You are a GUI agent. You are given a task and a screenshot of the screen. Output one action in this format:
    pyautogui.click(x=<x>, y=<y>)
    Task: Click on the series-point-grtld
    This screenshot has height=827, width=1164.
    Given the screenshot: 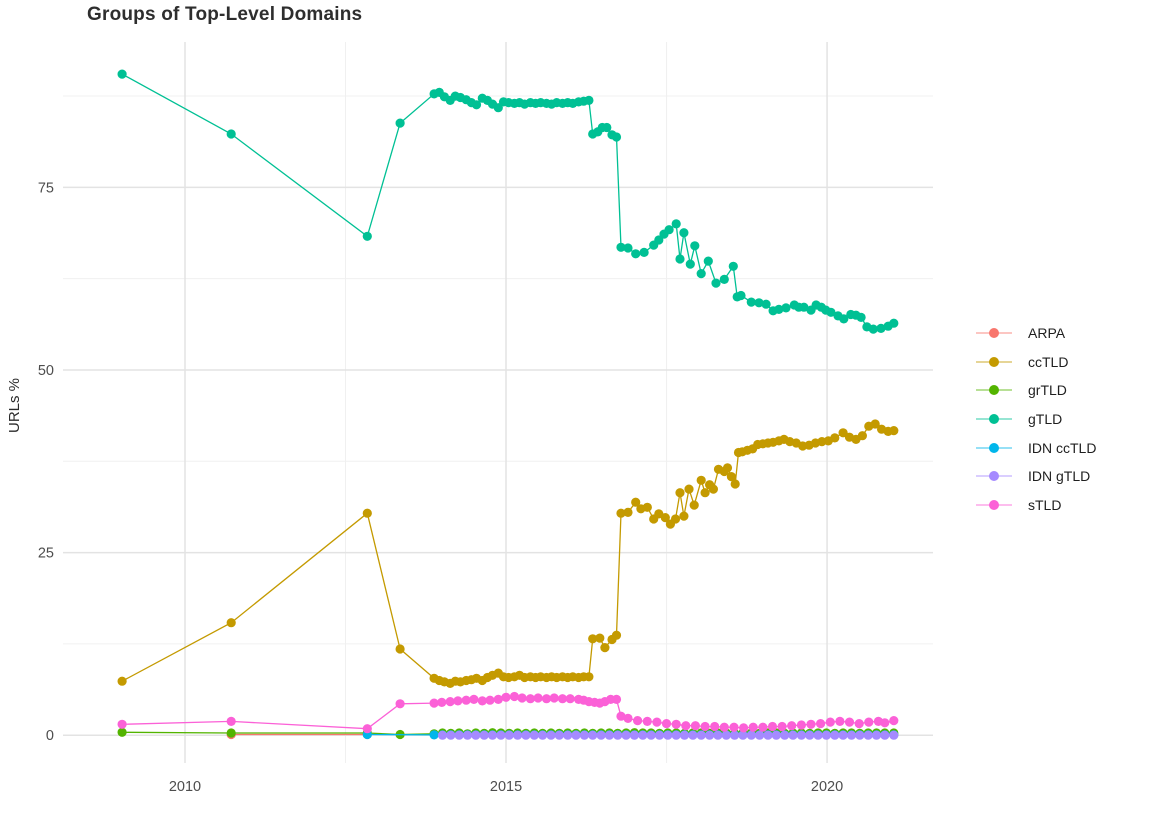 What is the action you would take?
    pyautogui.click(x=122, y=732)
    